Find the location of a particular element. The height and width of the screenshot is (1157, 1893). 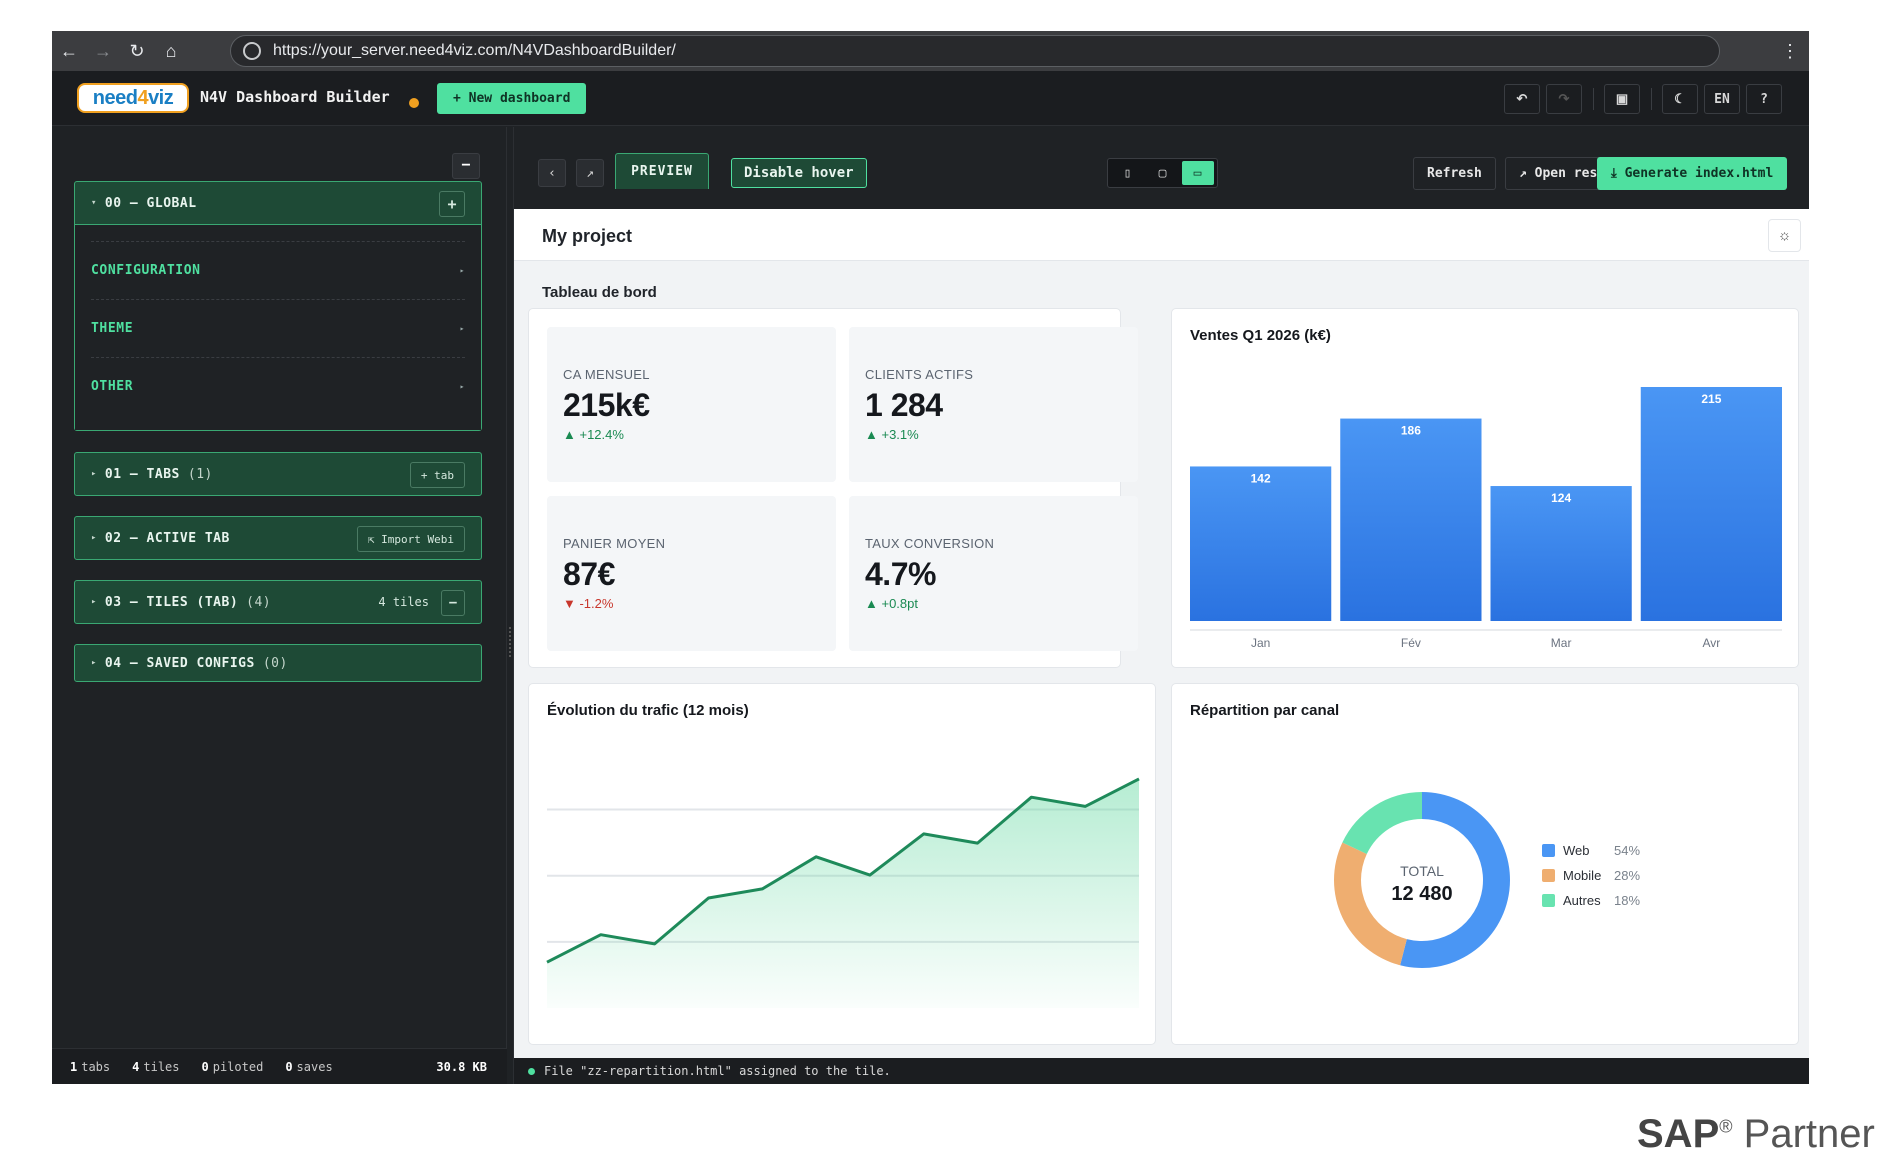

refresh-button: Refresh is located at coordinates (1454, 173).